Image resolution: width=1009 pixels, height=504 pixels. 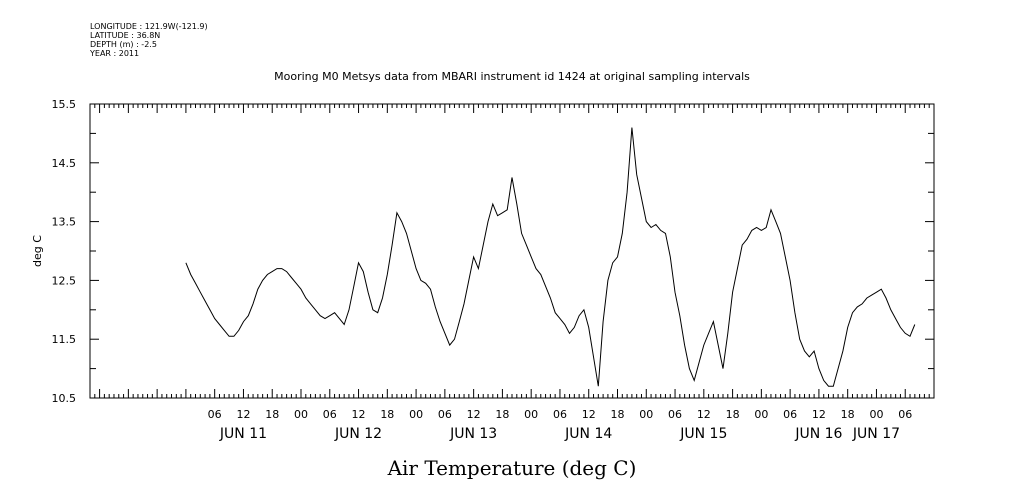 What do you see at coordinates (876, 434) in the screenshot?
I see `x-day-label: JUN 17` at bounding box center [876, 434].